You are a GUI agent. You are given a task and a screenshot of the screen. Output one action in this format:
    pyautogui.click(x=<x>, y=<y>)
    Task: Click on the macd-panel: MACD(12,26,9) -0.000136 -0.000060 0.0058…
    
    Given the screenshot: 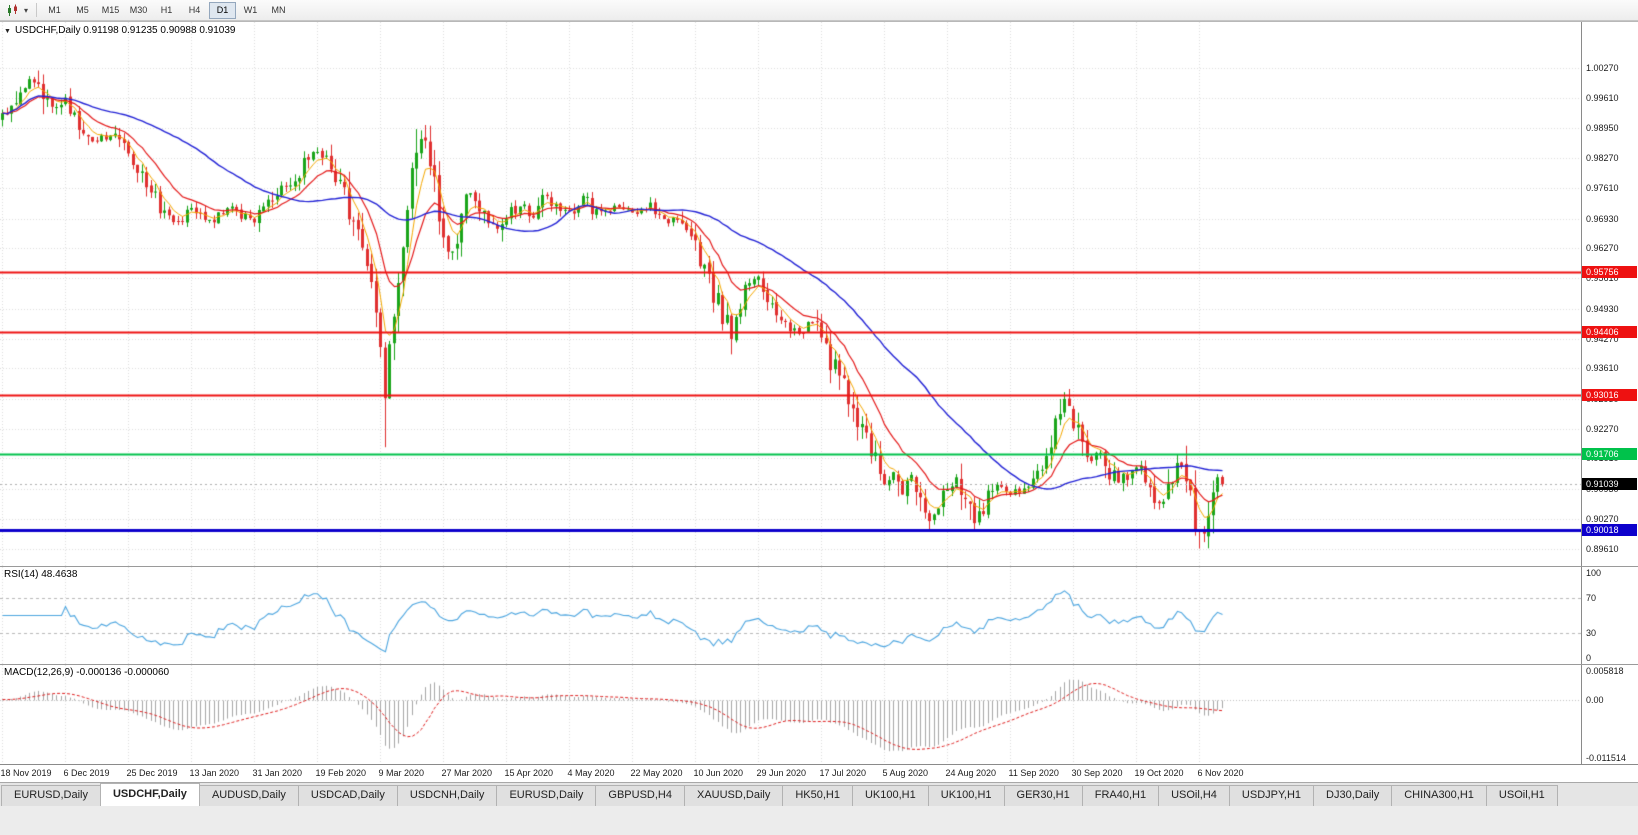 What is the action you would take?
    pyautogui.click(x=819, y=714)
    